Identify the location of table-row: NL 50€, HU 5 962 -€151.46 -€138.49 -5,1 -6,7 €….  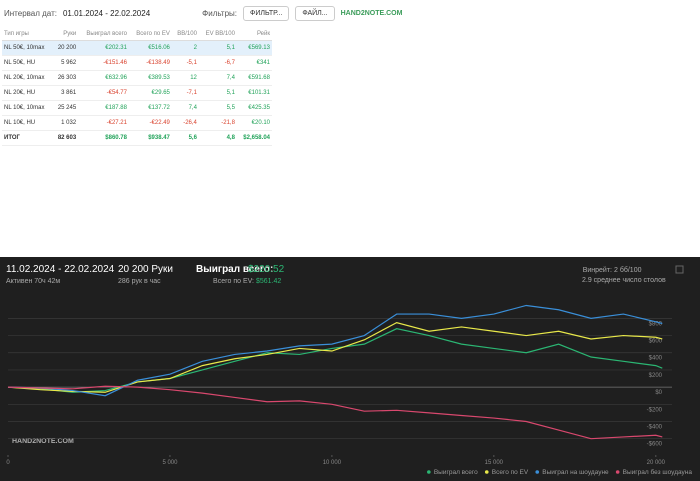
(137, 63).